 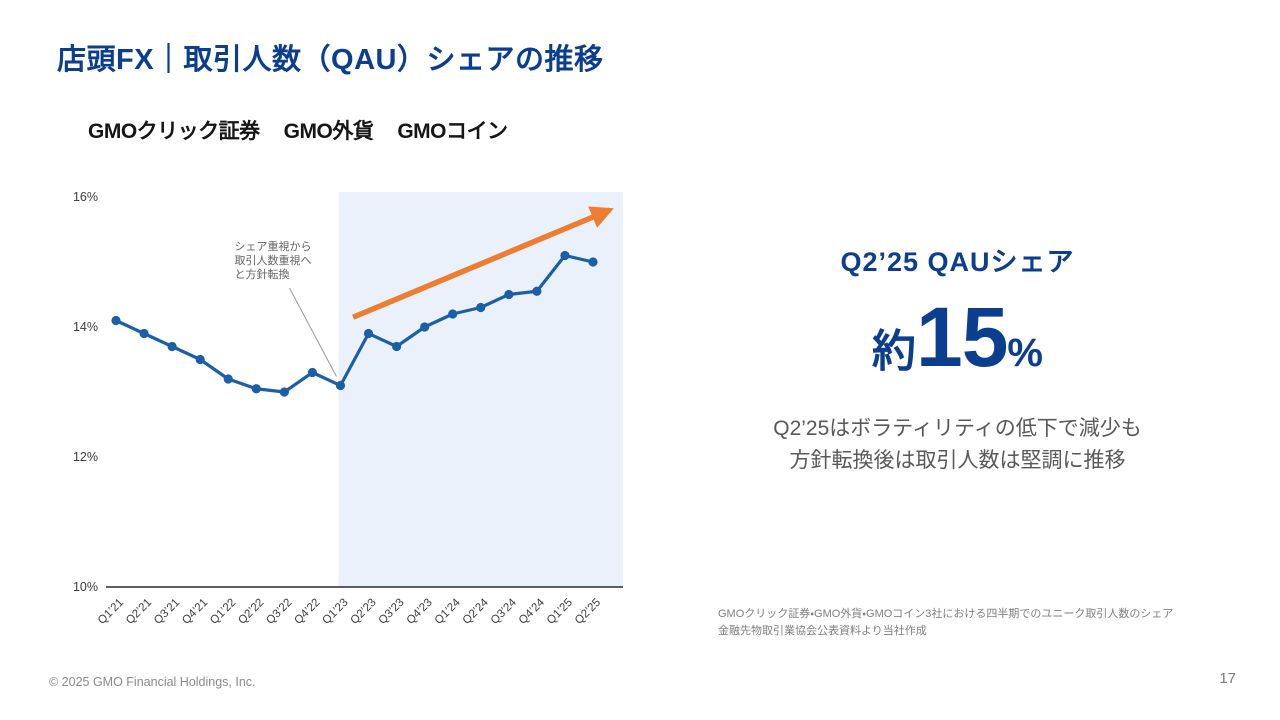 I want to click on data-point-Q2’22, so click(x=256, y=389).